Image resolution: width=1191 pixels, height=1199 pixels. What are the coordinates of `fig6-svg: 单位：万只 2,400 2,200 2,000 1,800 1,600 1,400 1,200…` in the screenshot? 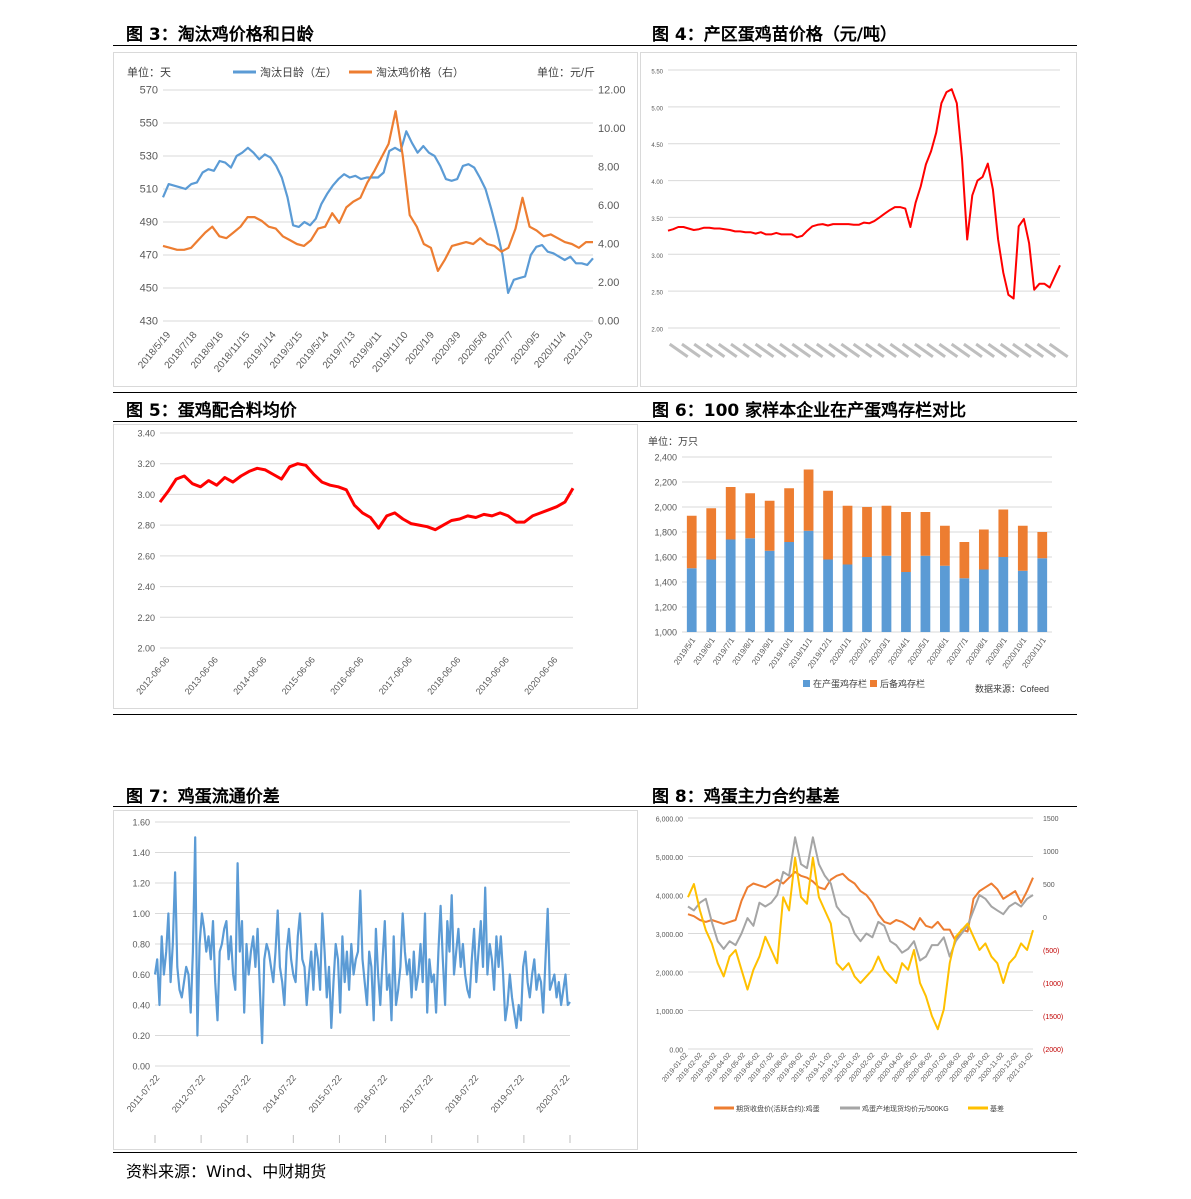 It's located at (850, 564).